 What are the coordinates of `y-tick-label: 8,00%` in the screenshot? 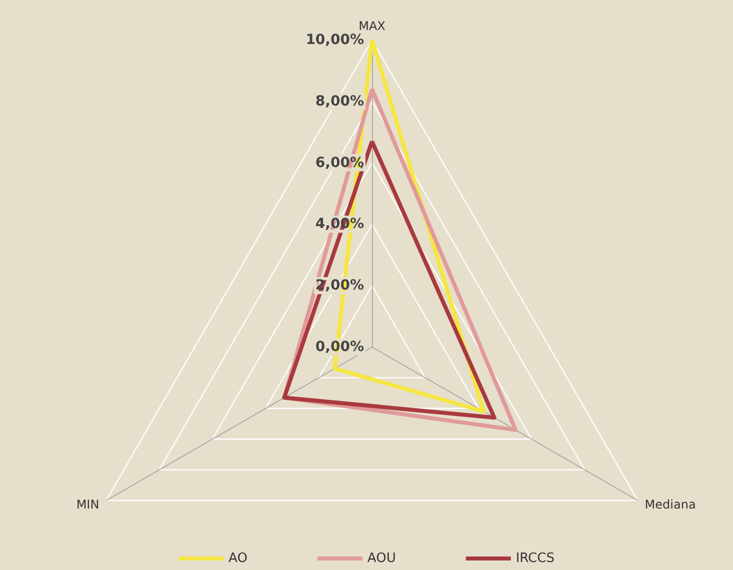 It's located at (339, 101).